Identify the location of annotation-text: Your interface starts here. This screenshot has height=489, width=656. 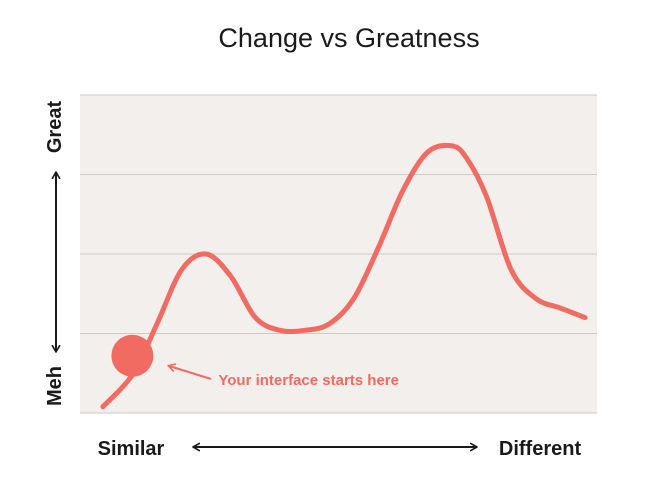
(308, 380).